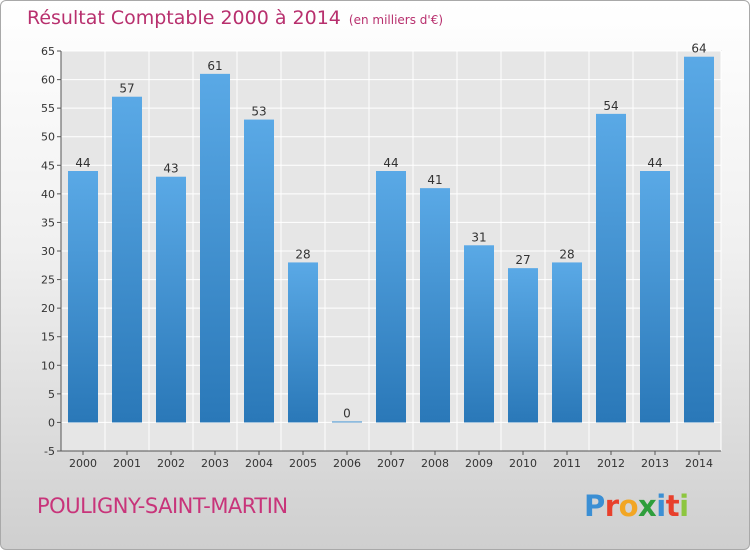 This screenshot has height=550, width=750. Describe the element at coordinates (302, 254) in the screenshot. I see `data-label-2005: 28` at that location.